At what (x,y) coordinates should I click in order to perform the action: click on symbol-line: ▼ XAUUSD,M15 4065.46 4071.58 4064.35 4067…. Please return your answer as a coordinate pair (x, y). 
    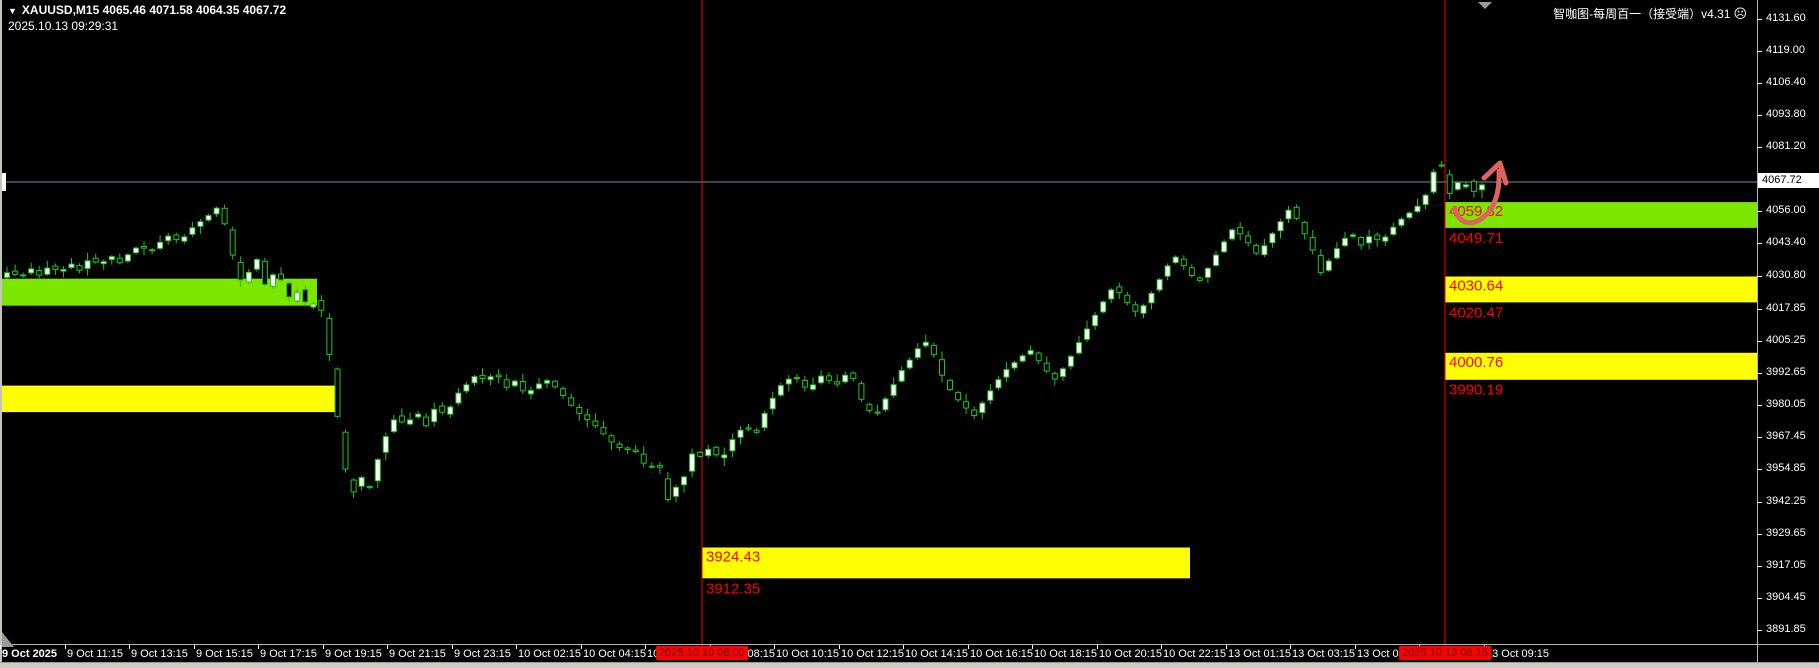
    Looking at the image, I should click on (147, 10).